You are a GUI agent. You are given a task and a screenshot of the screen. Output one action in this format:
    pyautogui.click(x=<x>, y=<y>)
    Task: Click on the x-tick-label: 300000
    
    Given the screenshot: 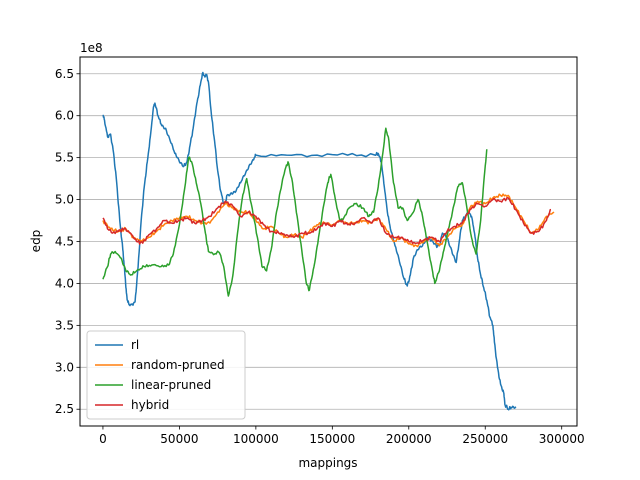 What is the action you would take?
    pyautogui.click(x=562, y=439)
    